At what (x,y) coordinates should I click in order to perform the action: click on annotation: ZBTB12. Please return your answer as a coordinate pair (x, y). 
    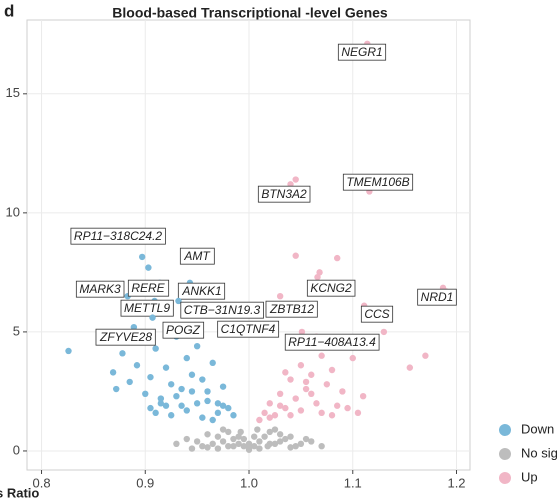
    Looking at the image, I should click on (291, 309).